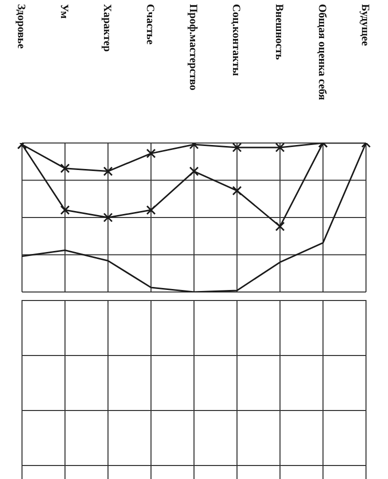 Image resolution: width=388 pixels, height=479 pixels. What do you see at coordinates (193, 47) in the screenshot?
I see `x-tick-label: Проф.мастерство` at bounding box center [193, 47].